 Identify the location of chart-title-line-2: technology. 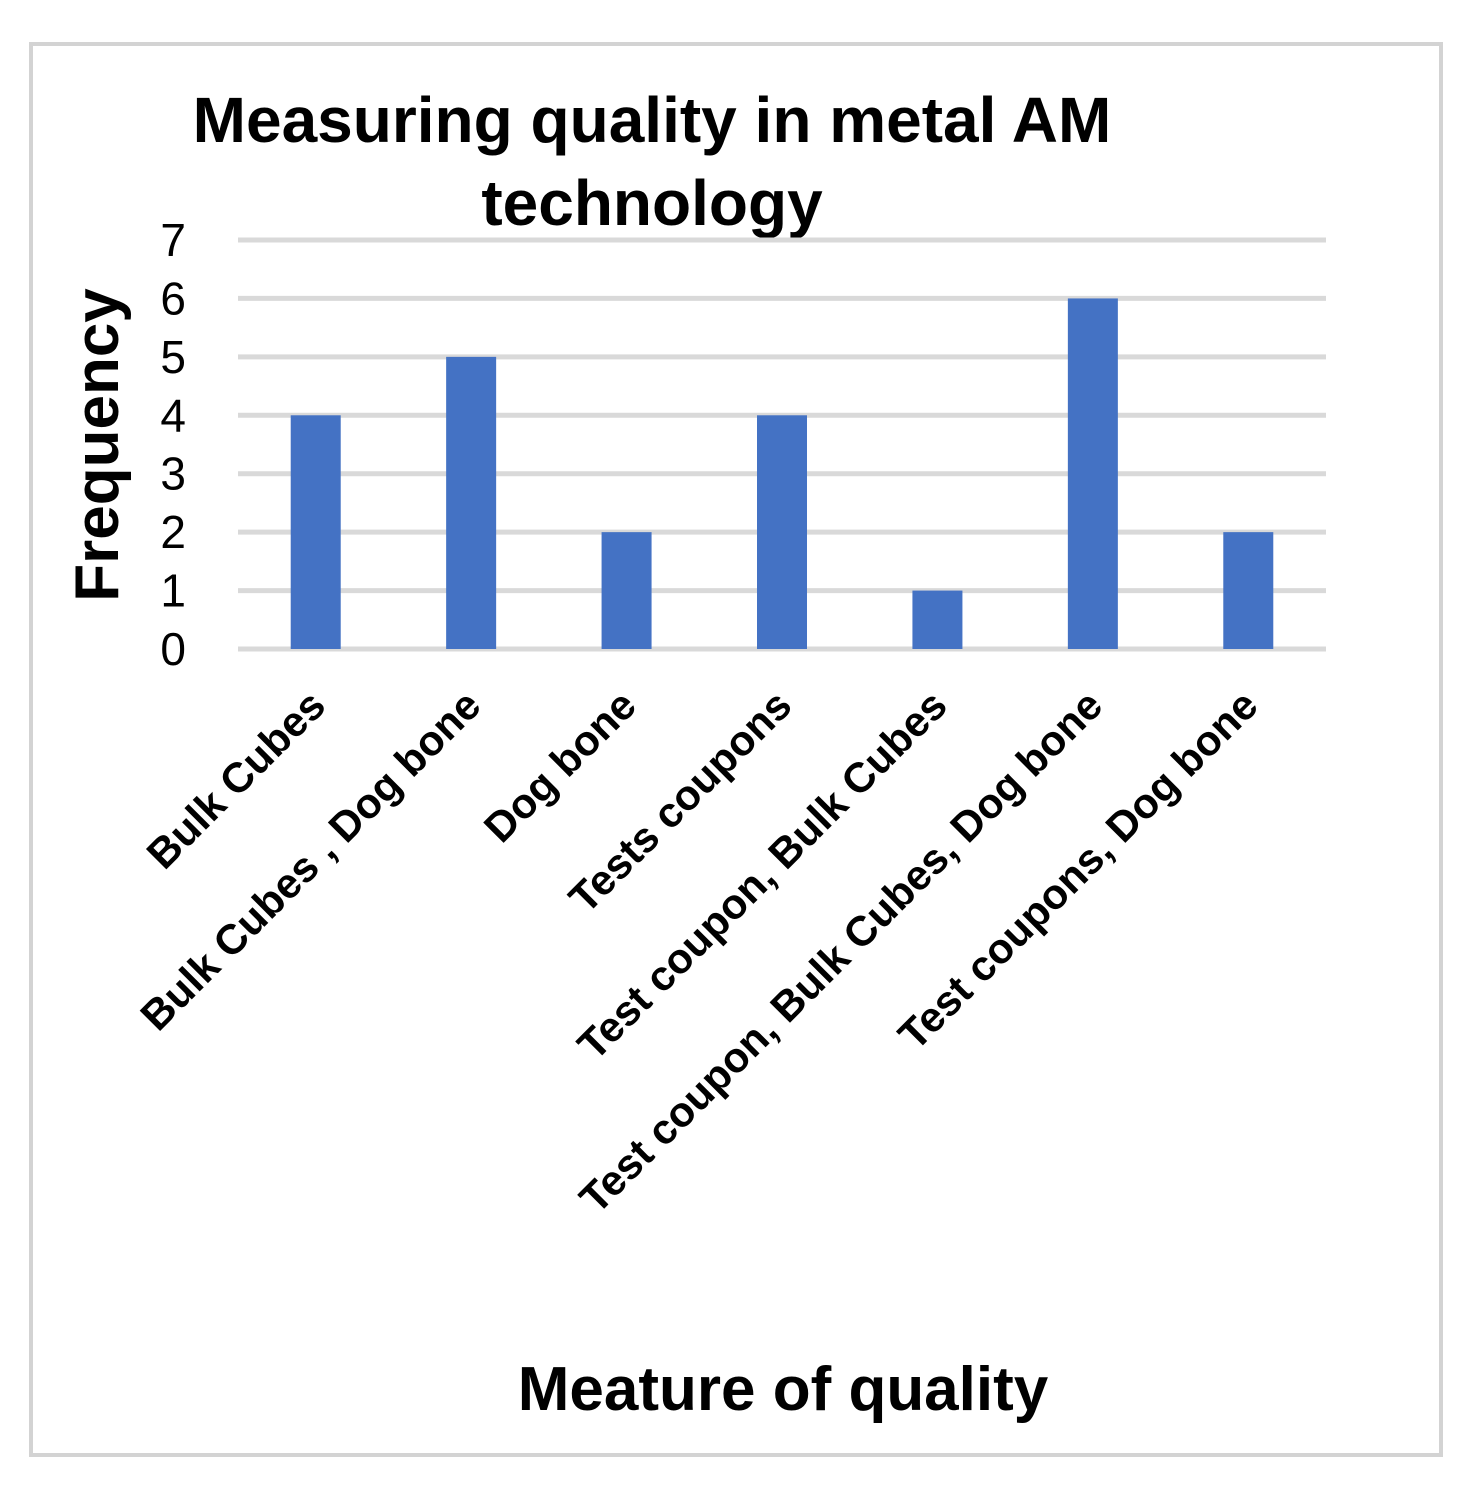
(652, 203).